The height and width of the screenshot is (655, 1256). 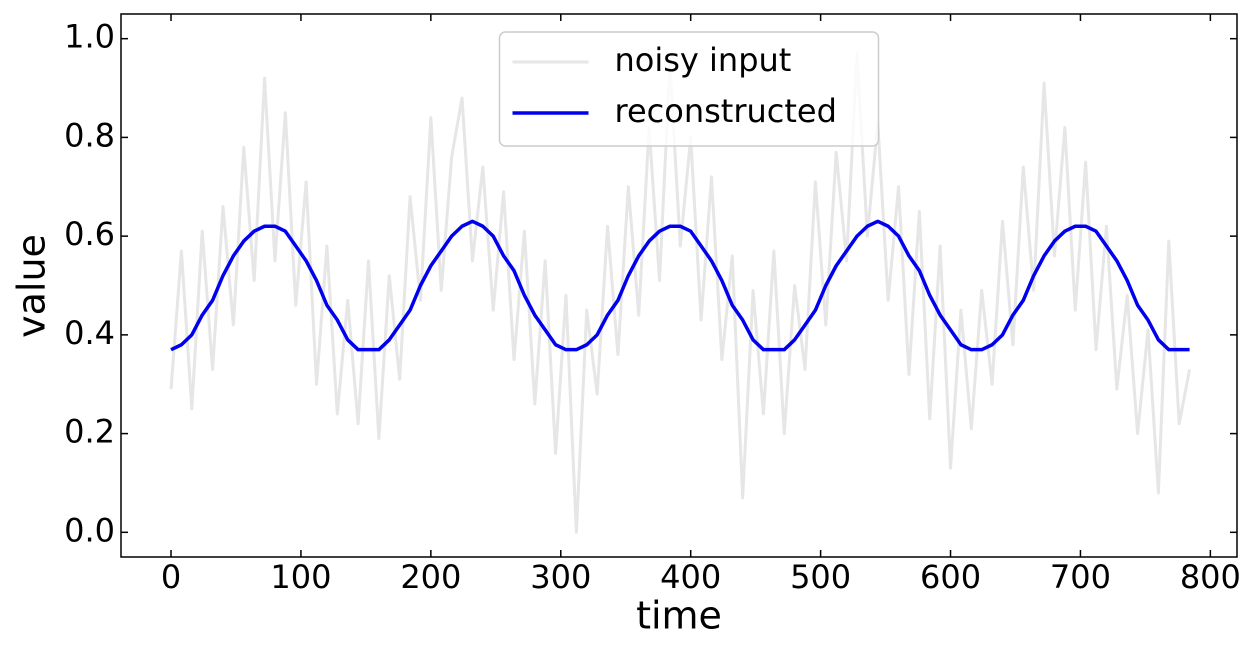 I want to click on y-tick-label: 0.2, so click(x=89, y=432).